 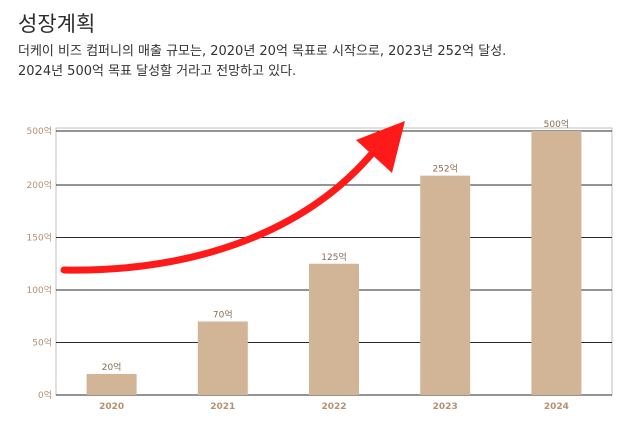 I want to click on data-label: 500억, so click(x=556, y=124).